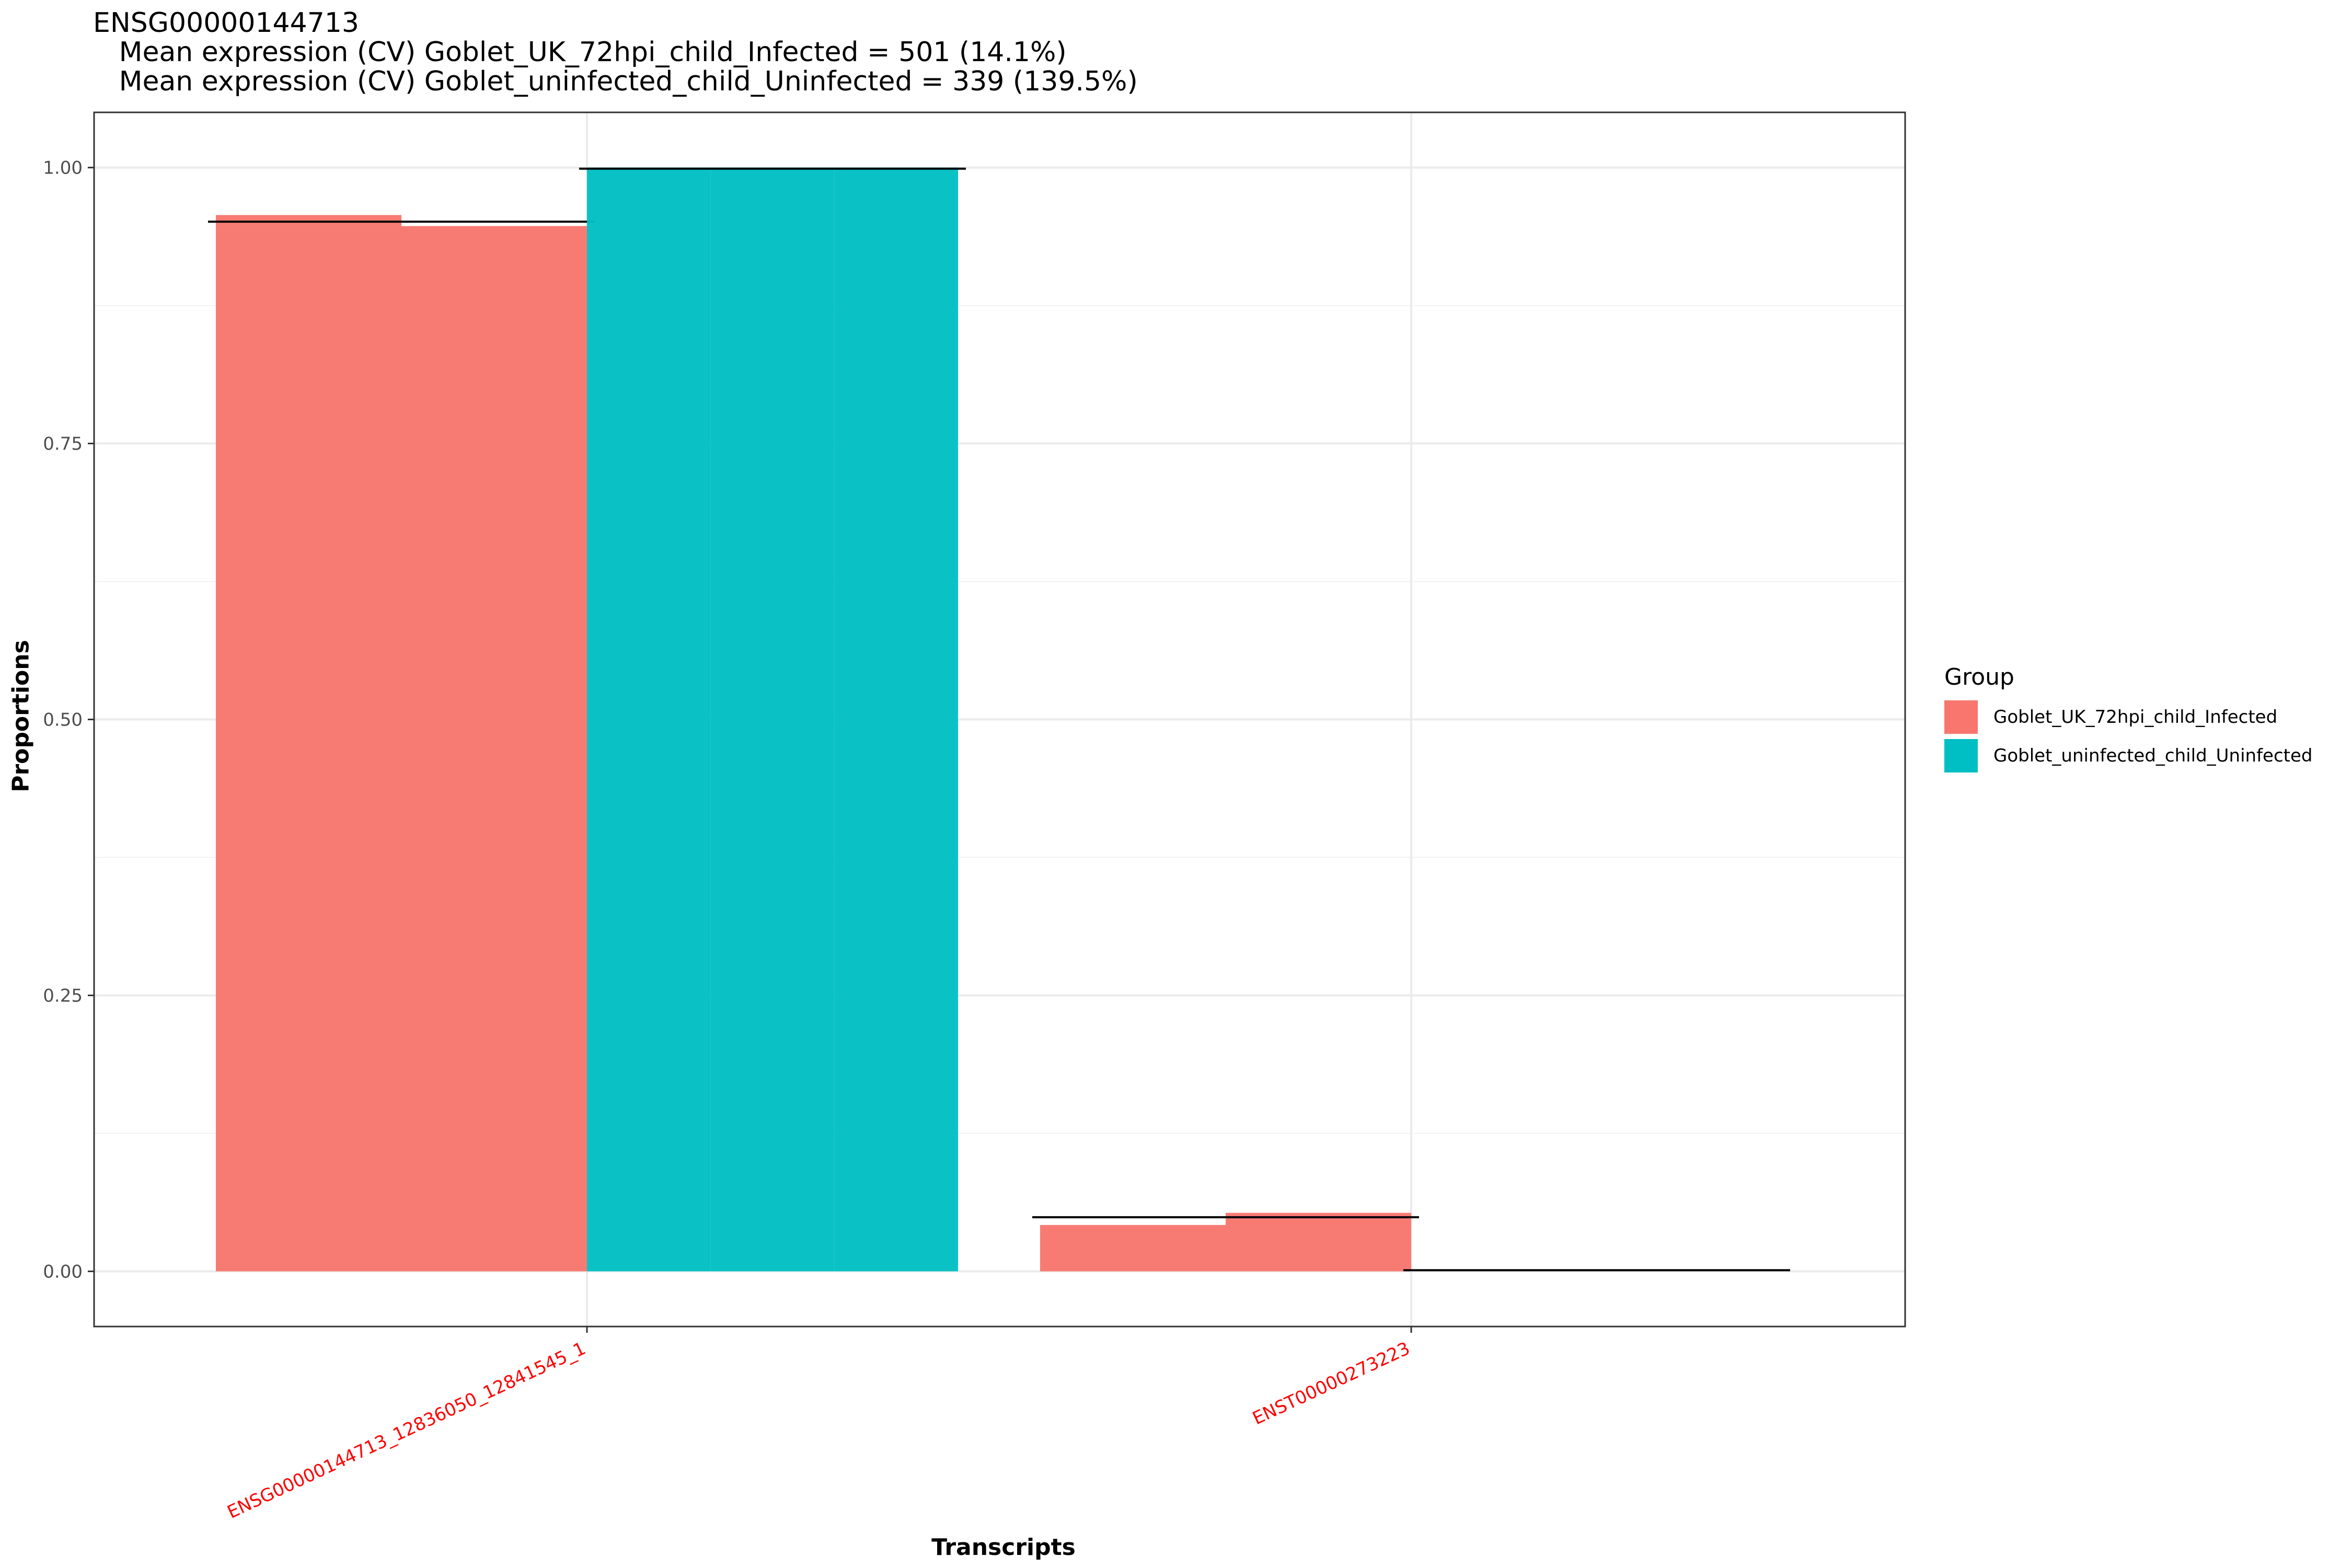 The height and width of the screenshot is (1568, 2352). What do you see at coordinates (2153, 755) in the screenshot?
I see `legend-label-uninfected: Goblet_uninfected_child_Uninfected` at bounding box center [2153, 755].